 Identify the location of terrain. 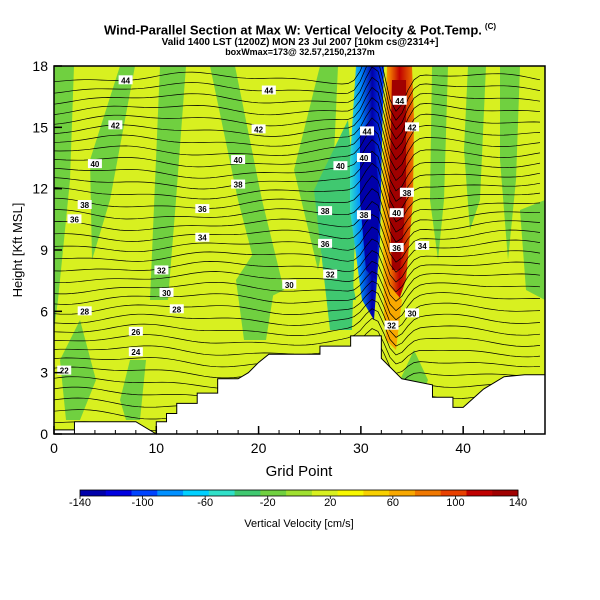
(299, 385).